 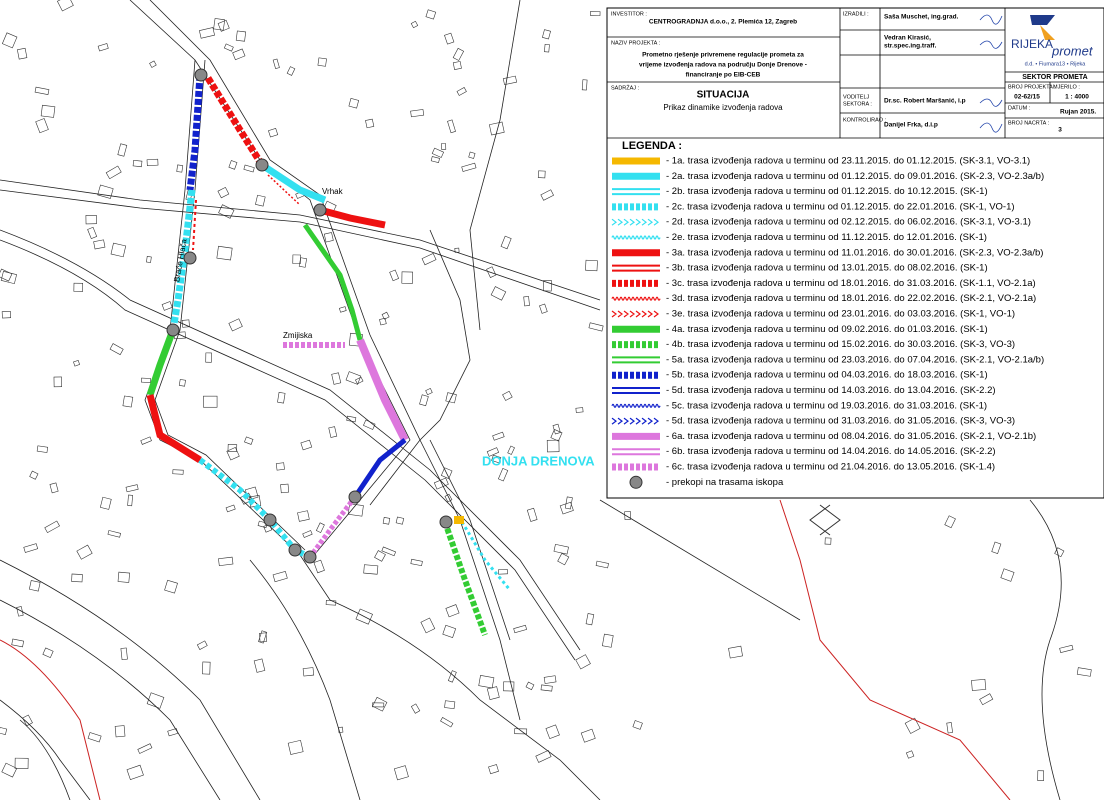 I want to click on boundary-line, so click(x=50, y=720).